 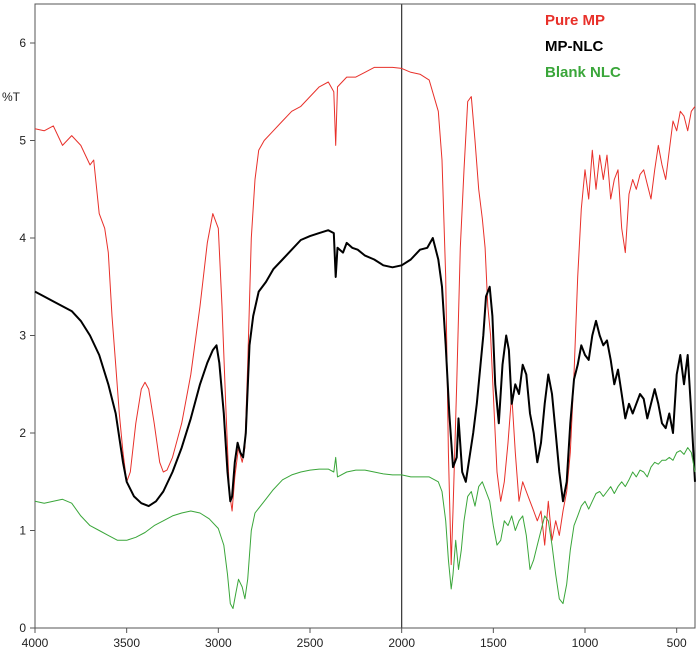 What do you see at coordinates (574, 46) in the screenshot?
I see `legend-entry-mp-nlc: MP-NLC` at bounding box center [574, 46].